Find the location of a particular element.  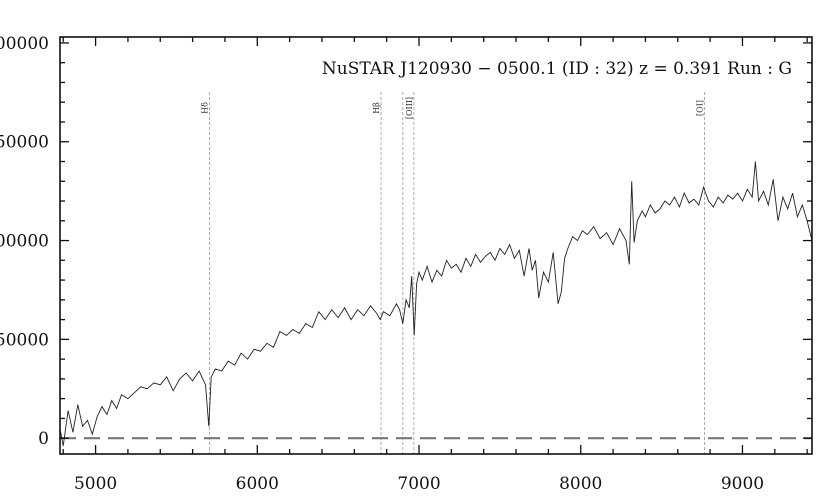

x-tick-label: 7000 is located at coordinates (418, 484).